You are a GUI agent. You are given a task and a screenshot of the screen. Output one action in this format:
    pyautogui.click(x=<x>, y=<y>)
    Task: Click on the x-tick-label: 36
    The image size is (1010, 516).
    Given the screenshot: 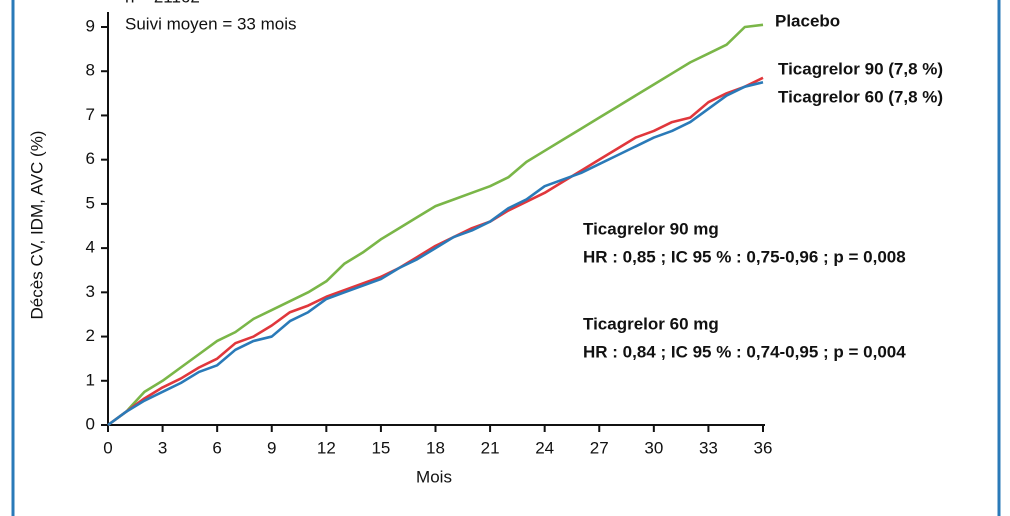 What is the action you would take?
    pyautogui.click(x=763, y=447)
    